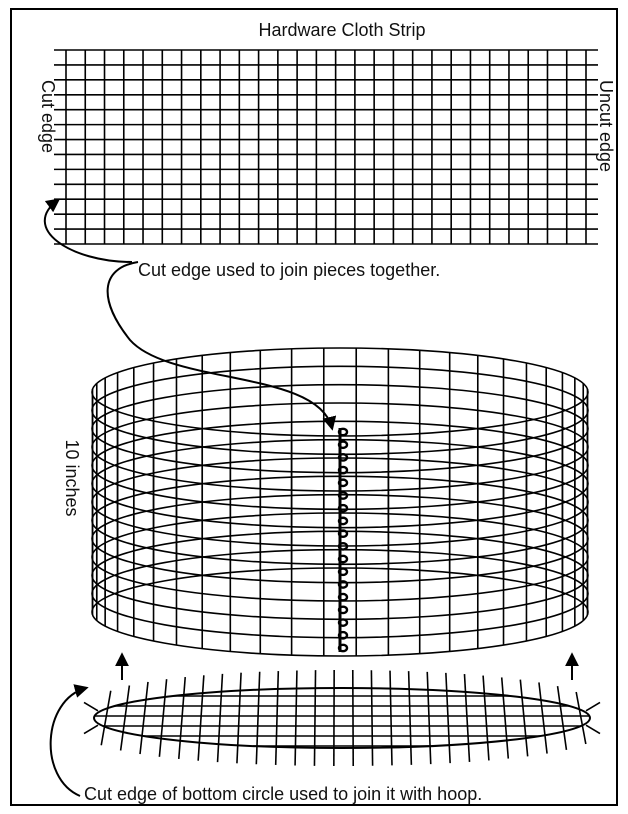 The width and height of the screenshot is (628, 814). Describe the element at coordinates (69, 740) in the screenshot. I see `bottom-circle-curve-arrow` at that location.